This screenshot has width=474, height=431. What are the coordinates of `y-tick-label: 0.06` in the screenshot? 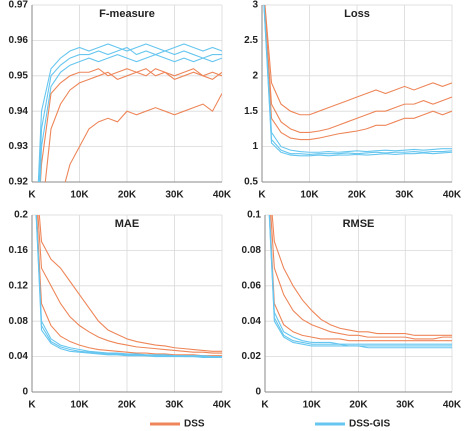 It's located at (252, 285).